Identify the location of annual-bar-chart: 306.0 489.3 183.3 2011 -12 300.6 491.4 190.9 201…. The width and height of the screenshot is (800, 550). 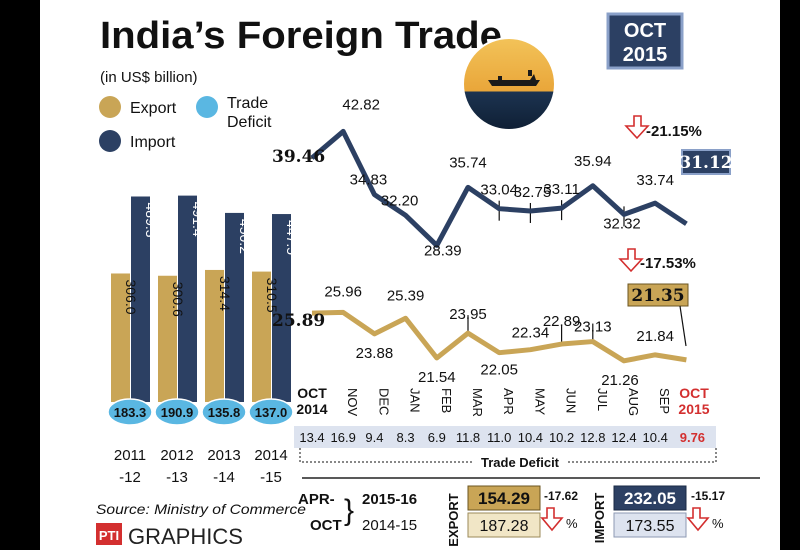
(203, 340).